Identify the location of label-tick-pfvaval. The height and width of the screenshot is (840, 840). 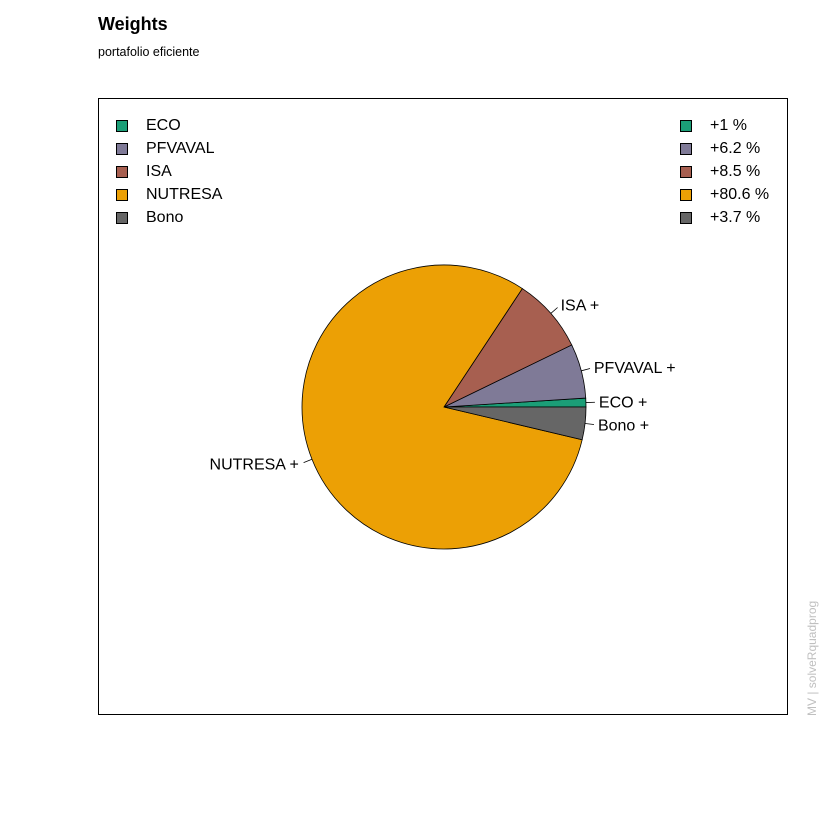
(586, 370).